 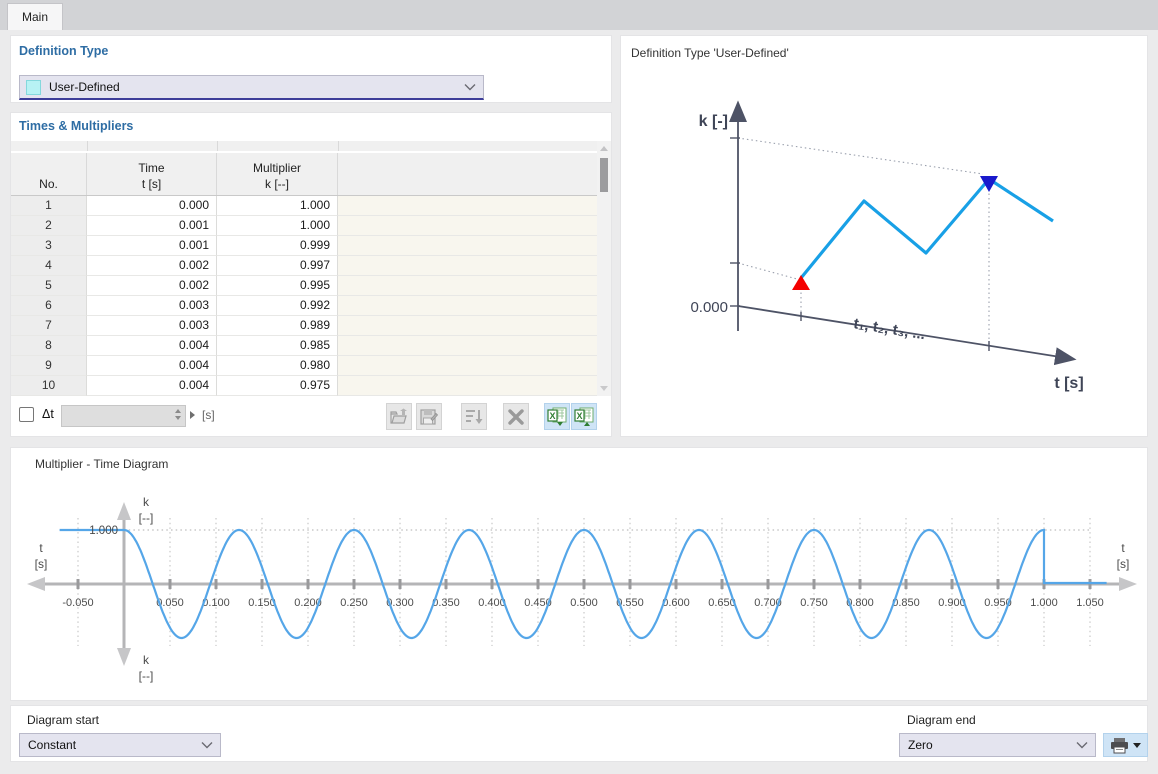 I want to click on col-header-empty, so click(x=467, y=174).